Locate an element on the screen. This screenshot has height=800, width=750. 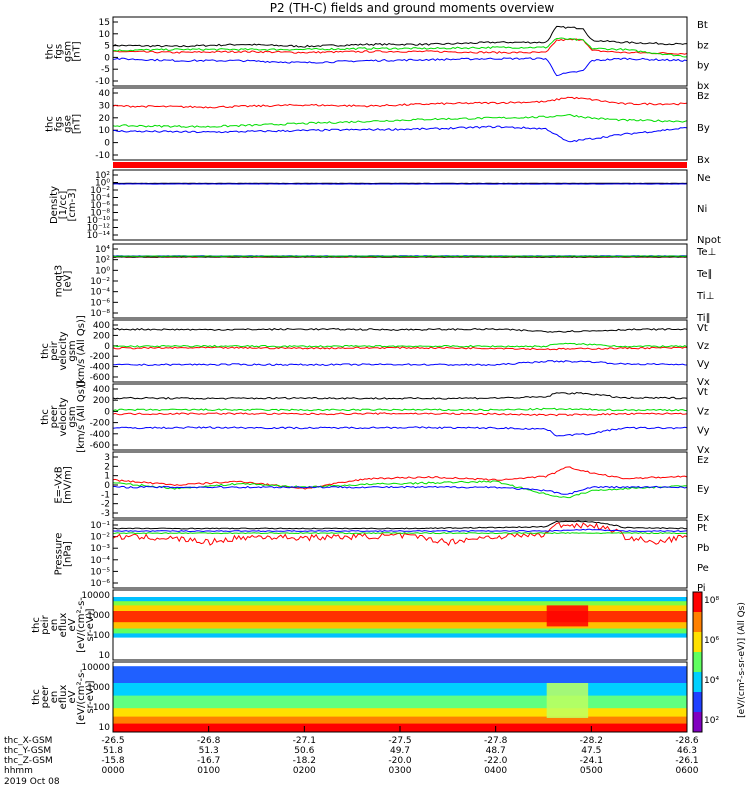
y-tick-label: 10⁻¹⁰ is located at coordinates (99, 221).